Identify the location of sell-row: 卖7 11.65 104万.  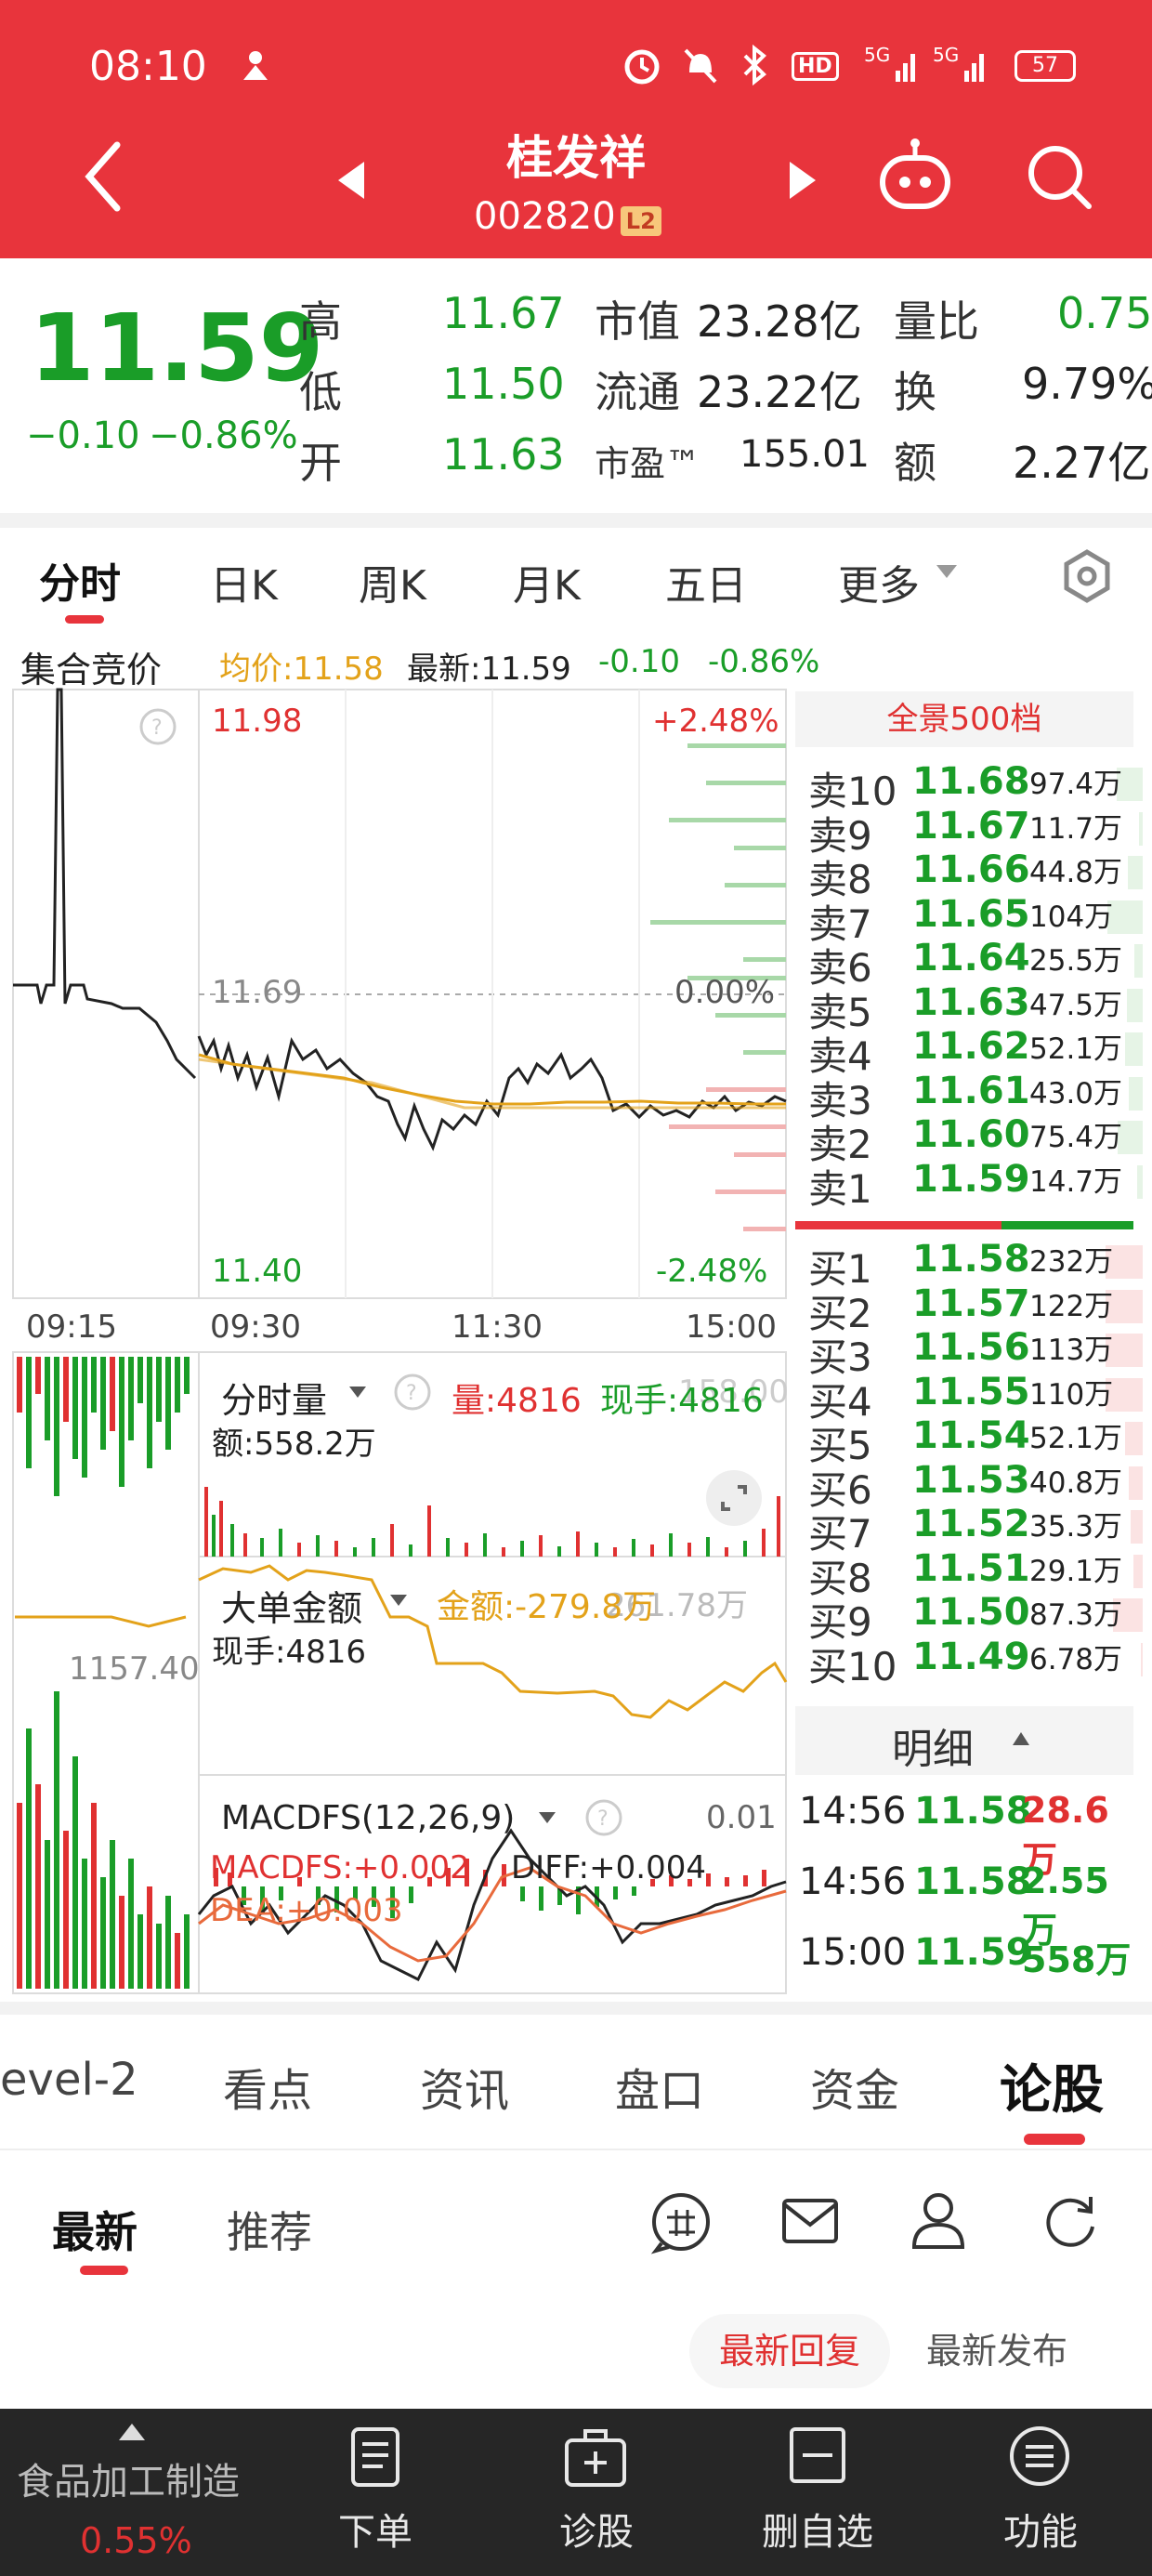
(975, 920).